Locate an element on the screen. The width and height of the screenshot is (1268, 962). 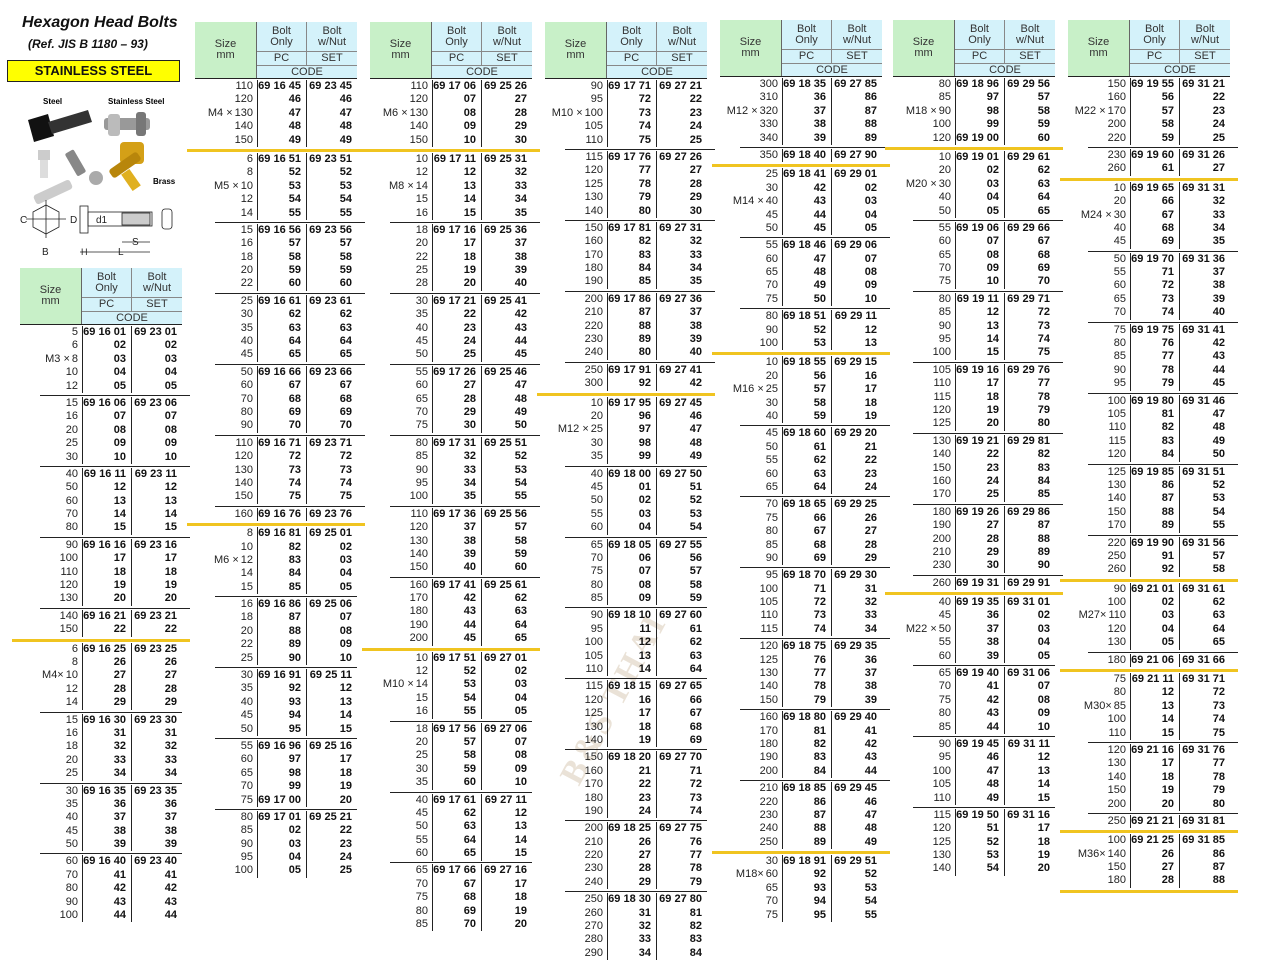
table-row: 115 69 18 15 69 27 65 is located at coordinates (626, 687).